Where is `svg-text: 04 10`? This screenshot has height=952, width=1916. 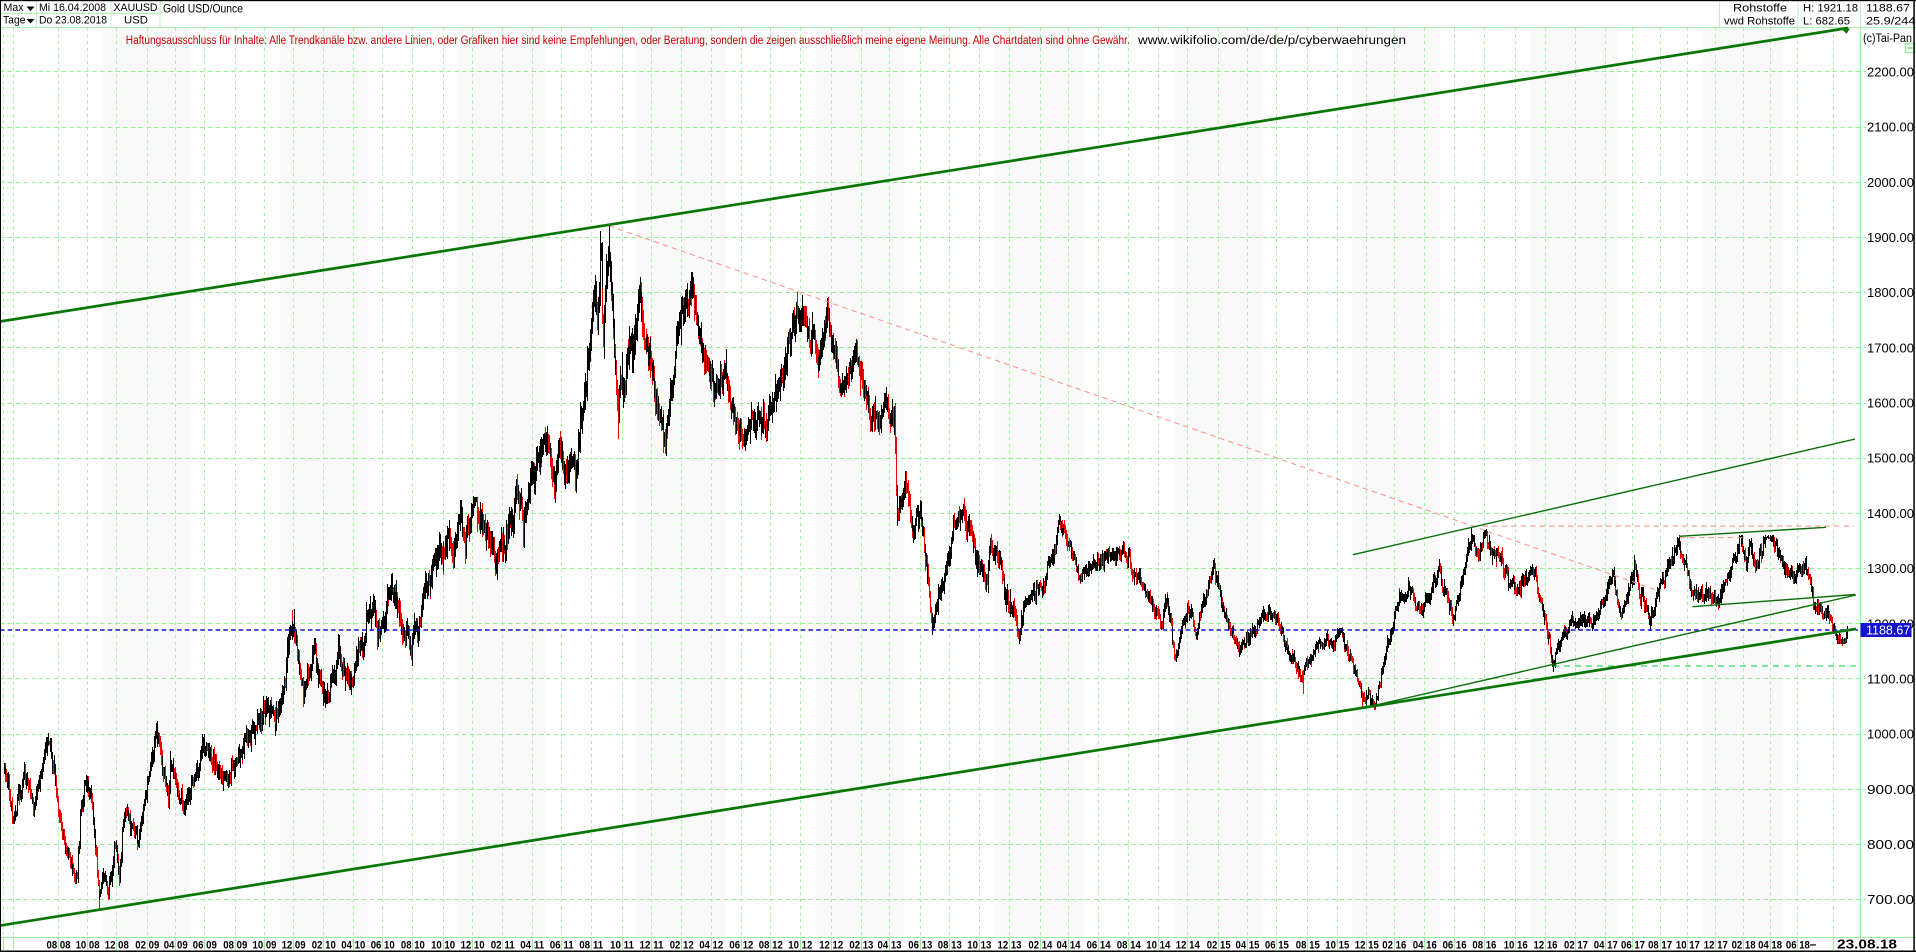 svg-text: 04 10 is located at coordinates (353, 946).